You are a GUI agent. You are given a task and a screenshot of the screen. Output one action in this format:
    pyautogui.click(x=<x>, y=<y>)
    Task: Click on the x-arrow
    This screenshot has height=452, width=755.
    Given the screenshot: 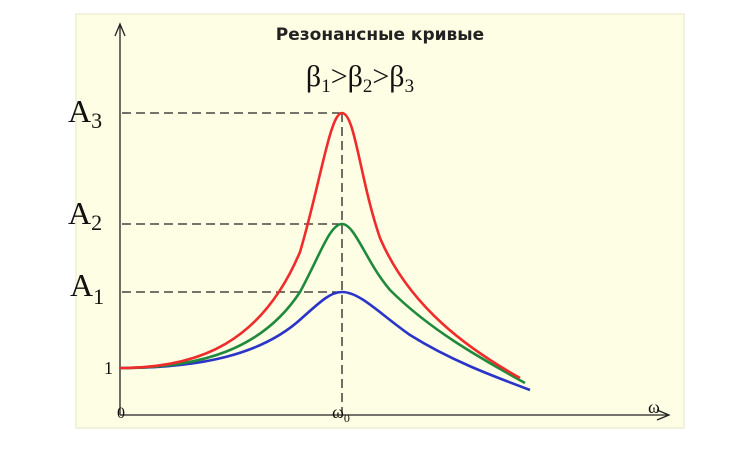 What is the action you would take?
    pyautogui.click(x=663, y=415)
    